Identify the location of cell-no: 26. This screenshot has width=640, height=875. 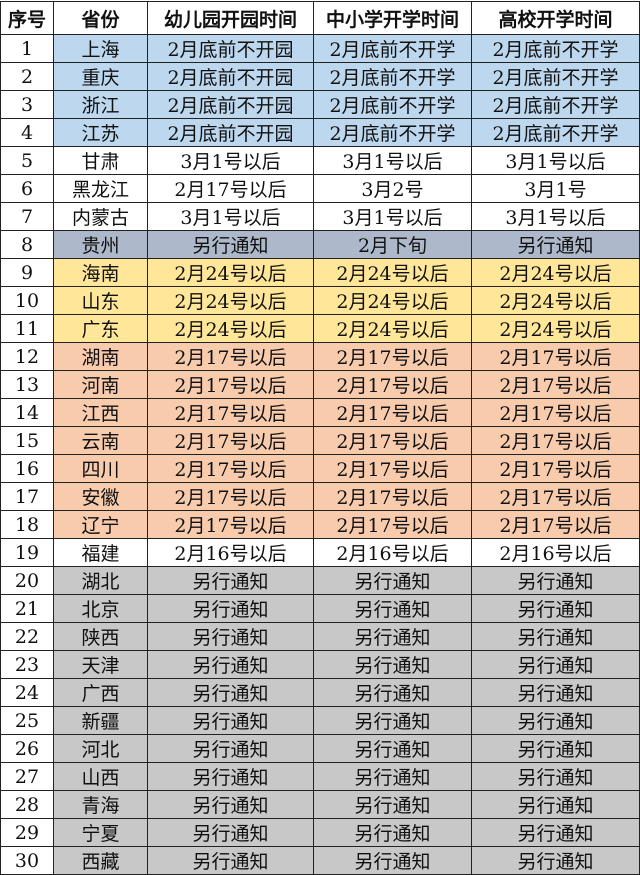
(27, 748).